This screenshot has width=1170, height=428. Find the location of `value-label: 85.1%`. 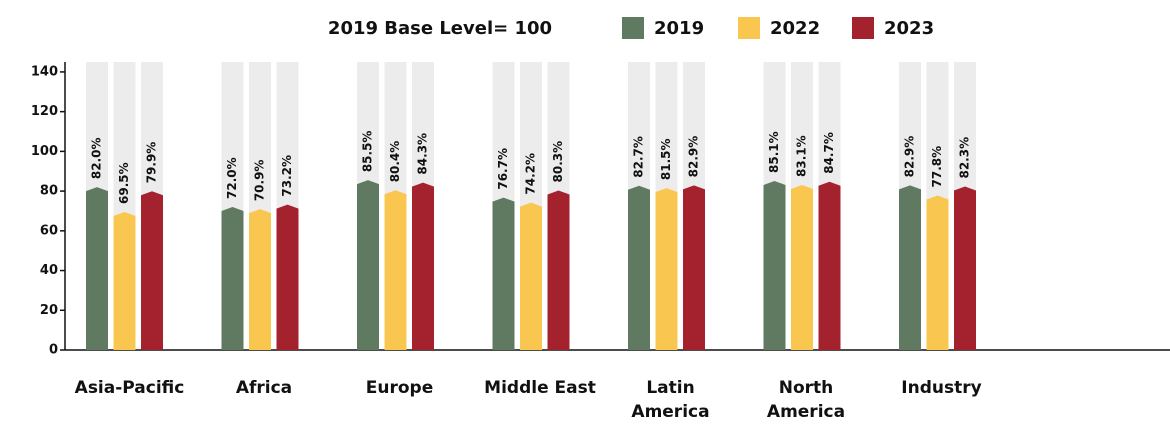

value-label: 85.1% is located at coordinates (774, 152).